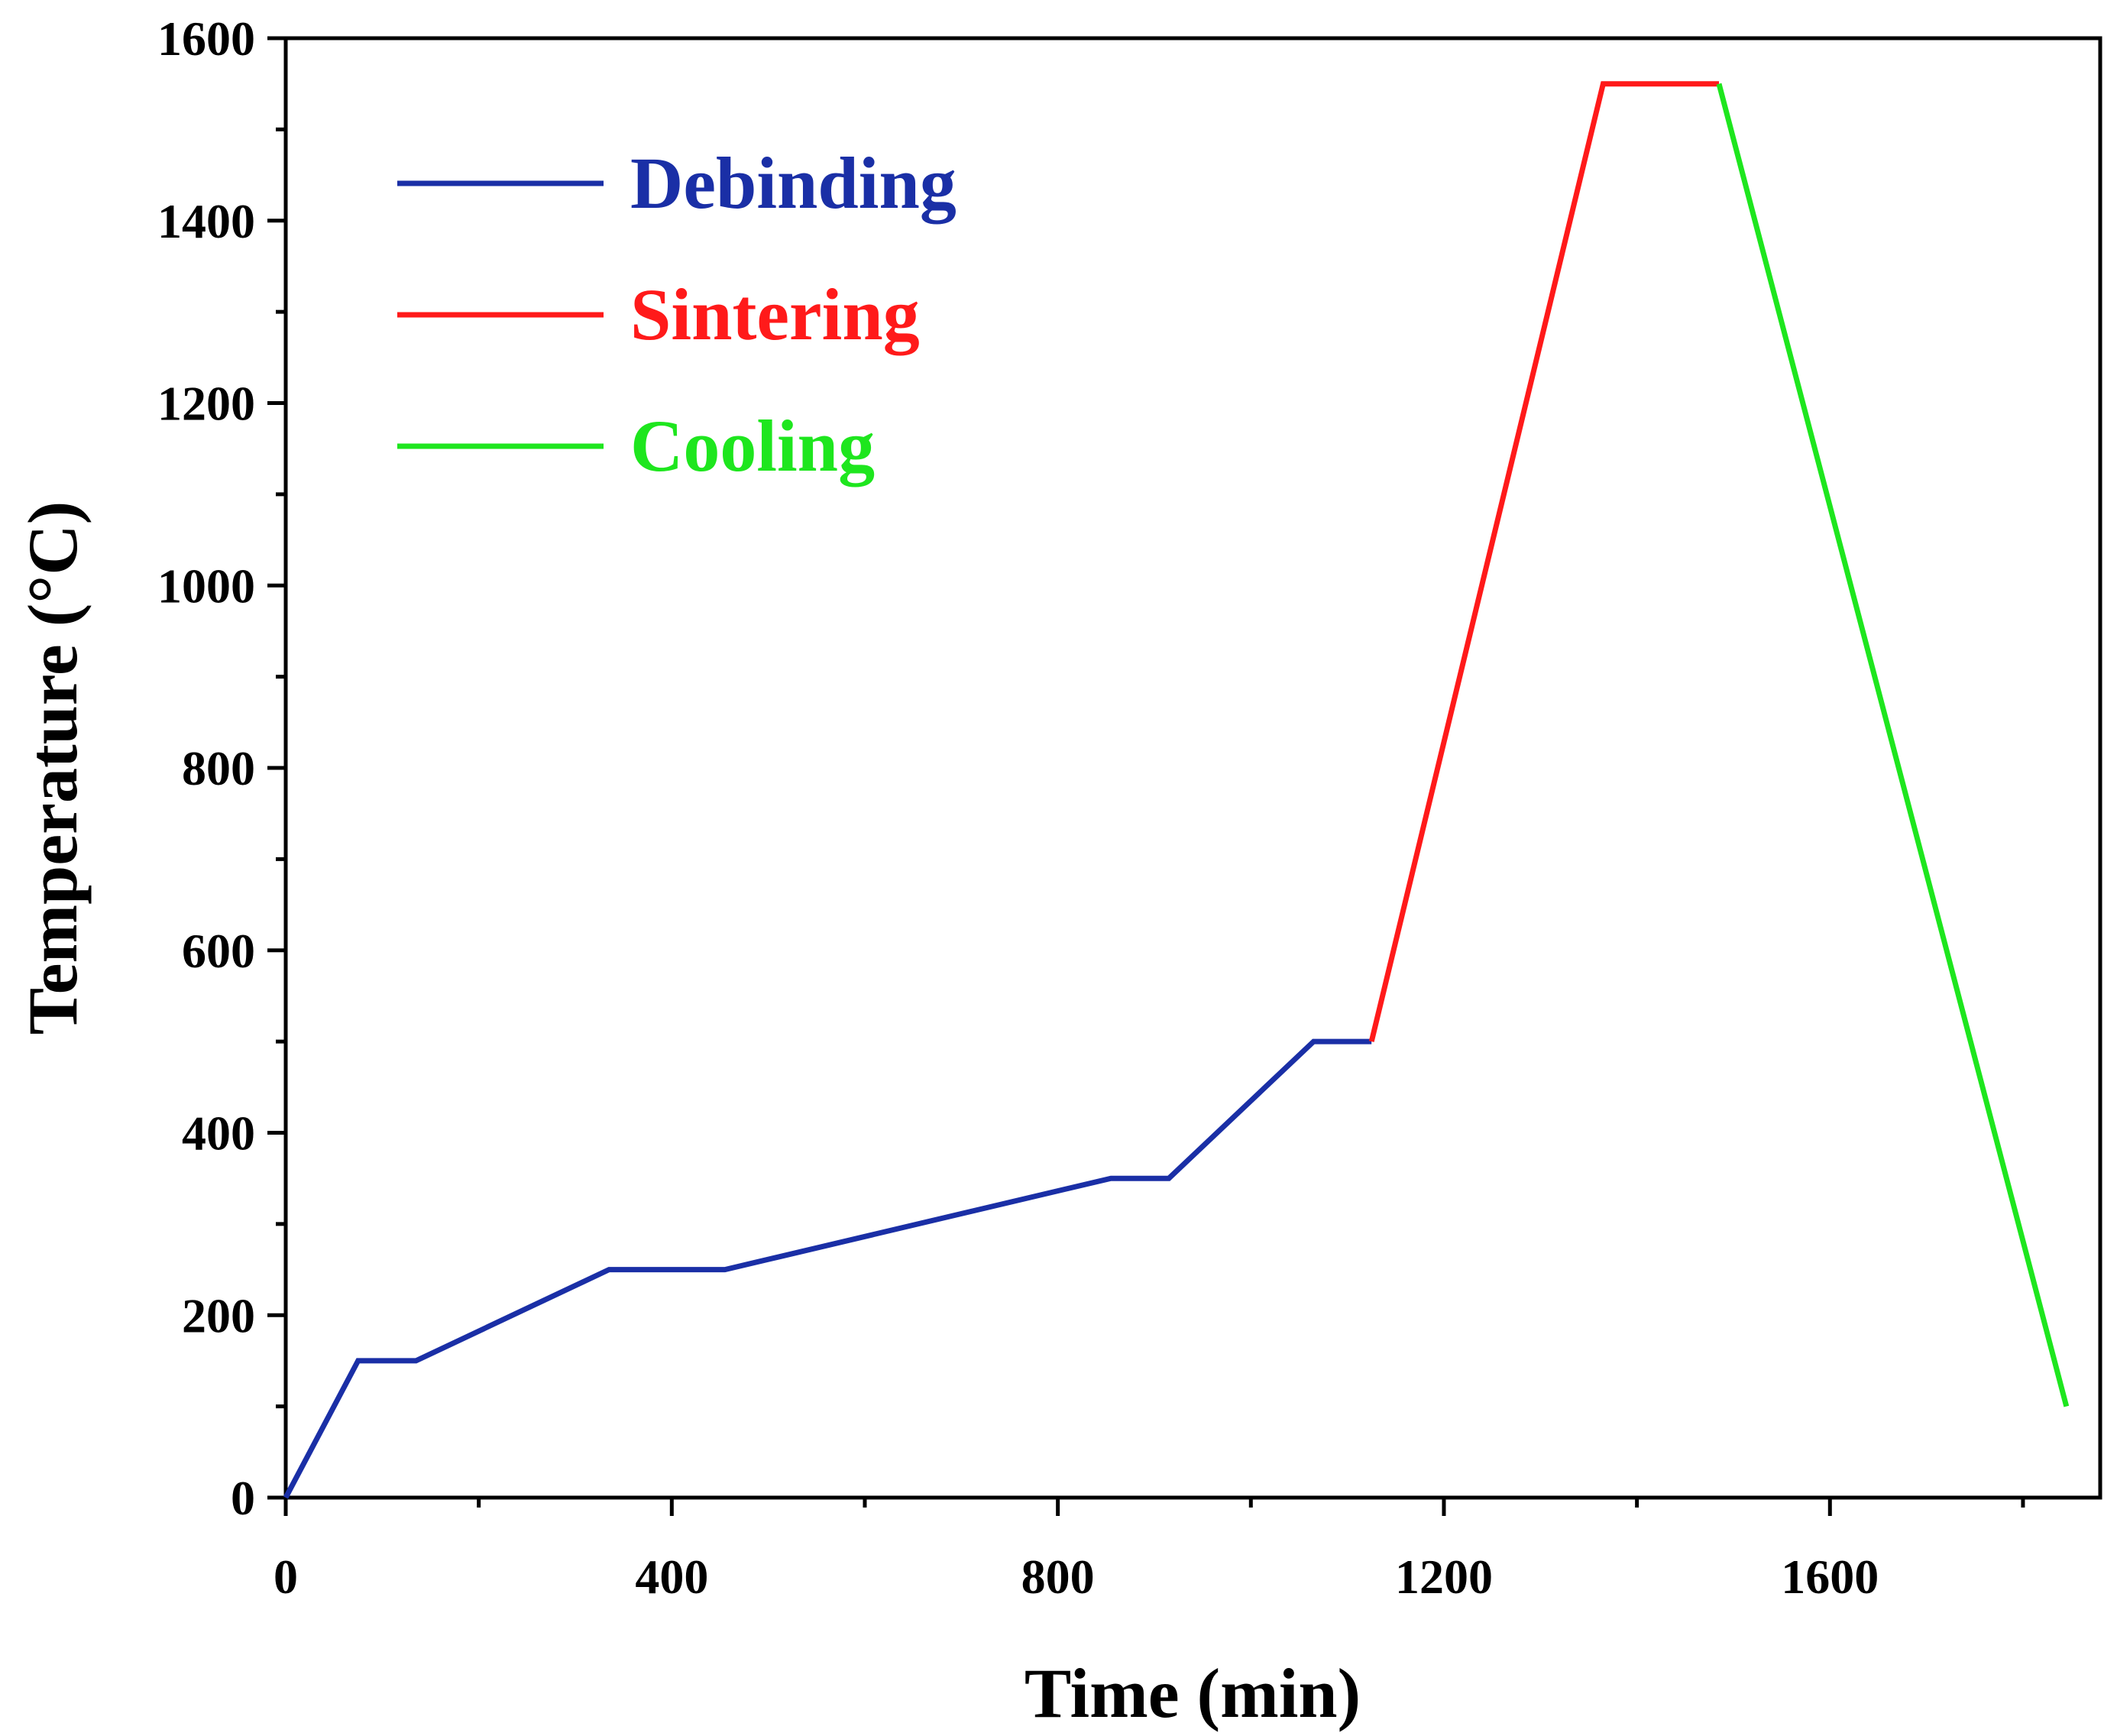 This screenshot has height=1736, width=2117. I want to click on x-tick-label: 400, so click(671, 1577).